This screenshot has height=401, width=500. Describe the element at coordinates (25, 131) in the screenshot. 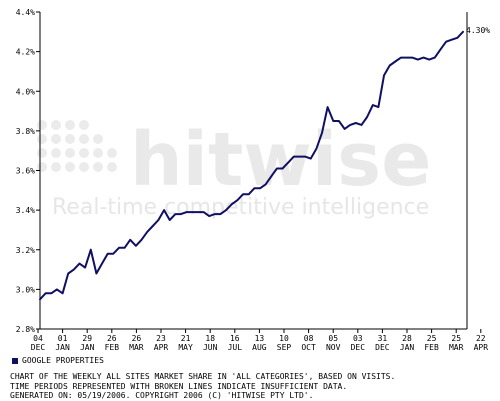

I see `y-tick-label: 3.8%` at that location.